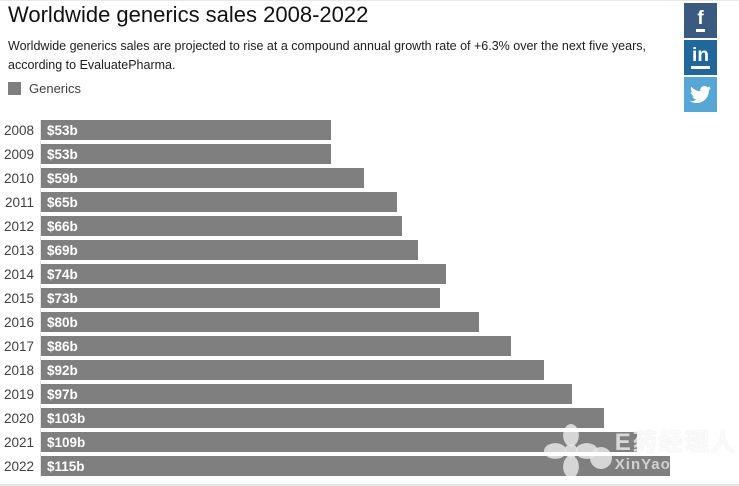 The height and width of the screenshot is (486, 739). What do you see at coordinates (292, 370) in the screenshot?
I see `bar-2018: $92b` at bounding box center [292, 370].